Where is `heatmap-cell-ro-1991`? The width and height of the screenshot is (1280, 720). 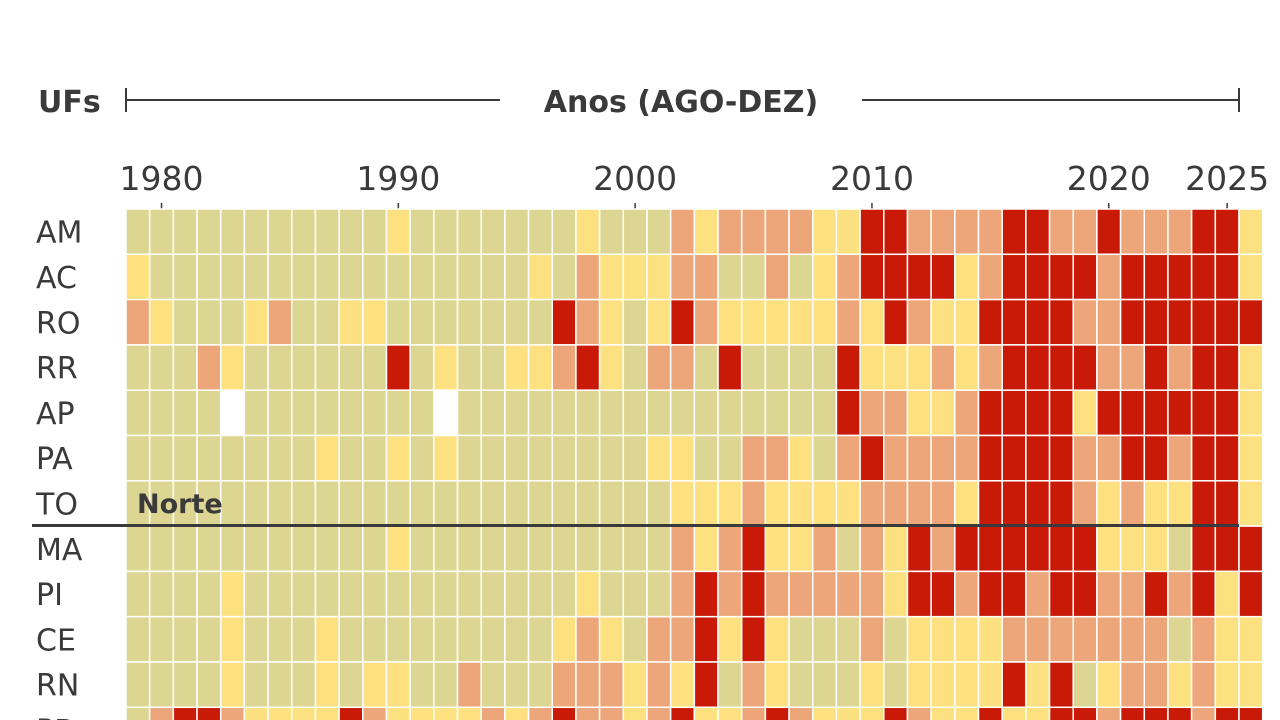
heatmap-cell-ro-1991 is located at coordinates (422, 322).